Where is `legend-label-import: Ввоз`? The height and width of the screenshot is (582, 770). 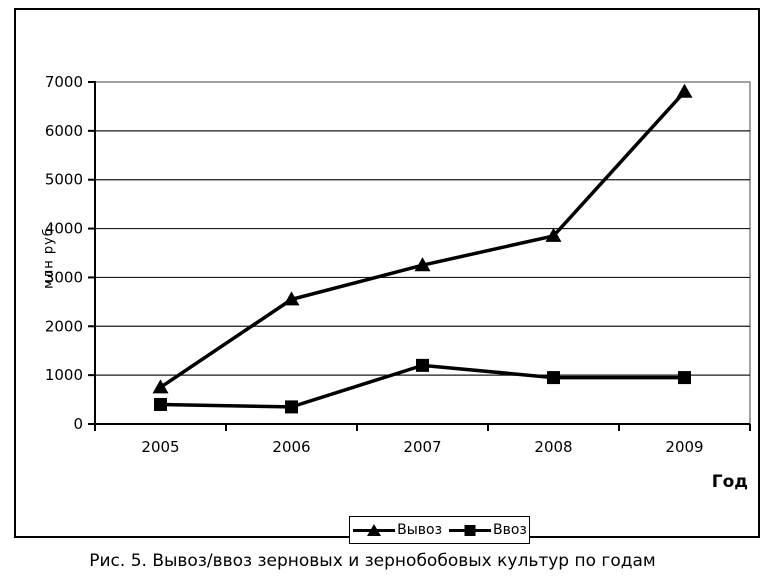
legend-label-import: Ввоз is located at coordinates (510, 530).